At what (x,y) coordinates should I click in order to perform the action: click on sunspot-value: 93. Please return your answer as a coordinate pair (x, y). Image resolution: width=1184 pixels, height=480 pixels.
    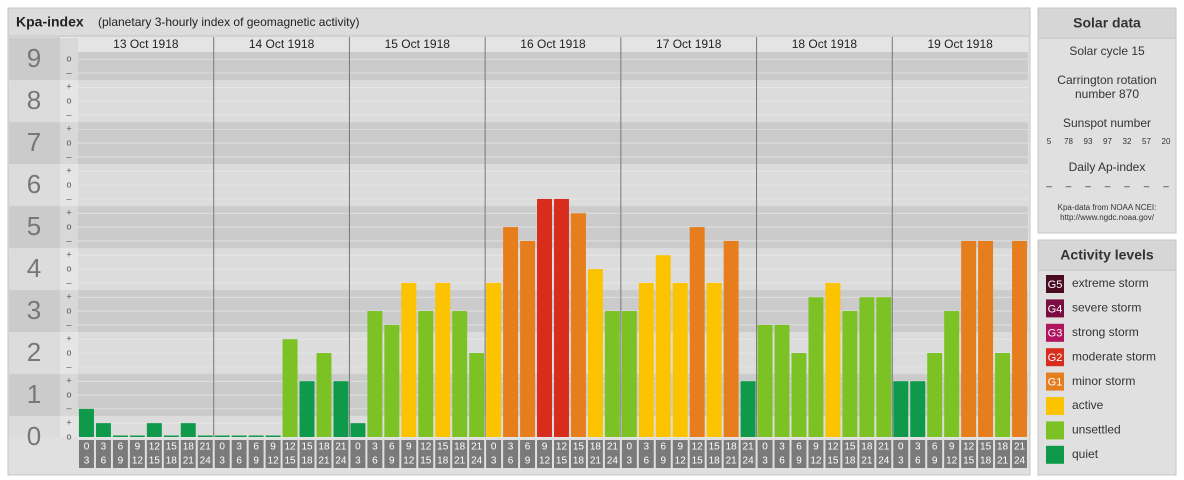
    Looking at the image, I should click on (1088, 141).